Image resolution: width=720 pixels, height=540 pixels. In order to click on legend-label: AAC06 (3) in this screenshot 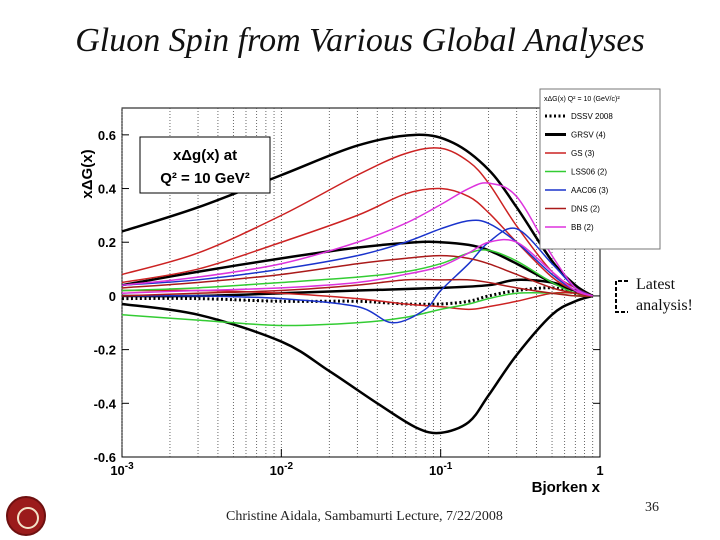, I will do `click(590, 190)`.